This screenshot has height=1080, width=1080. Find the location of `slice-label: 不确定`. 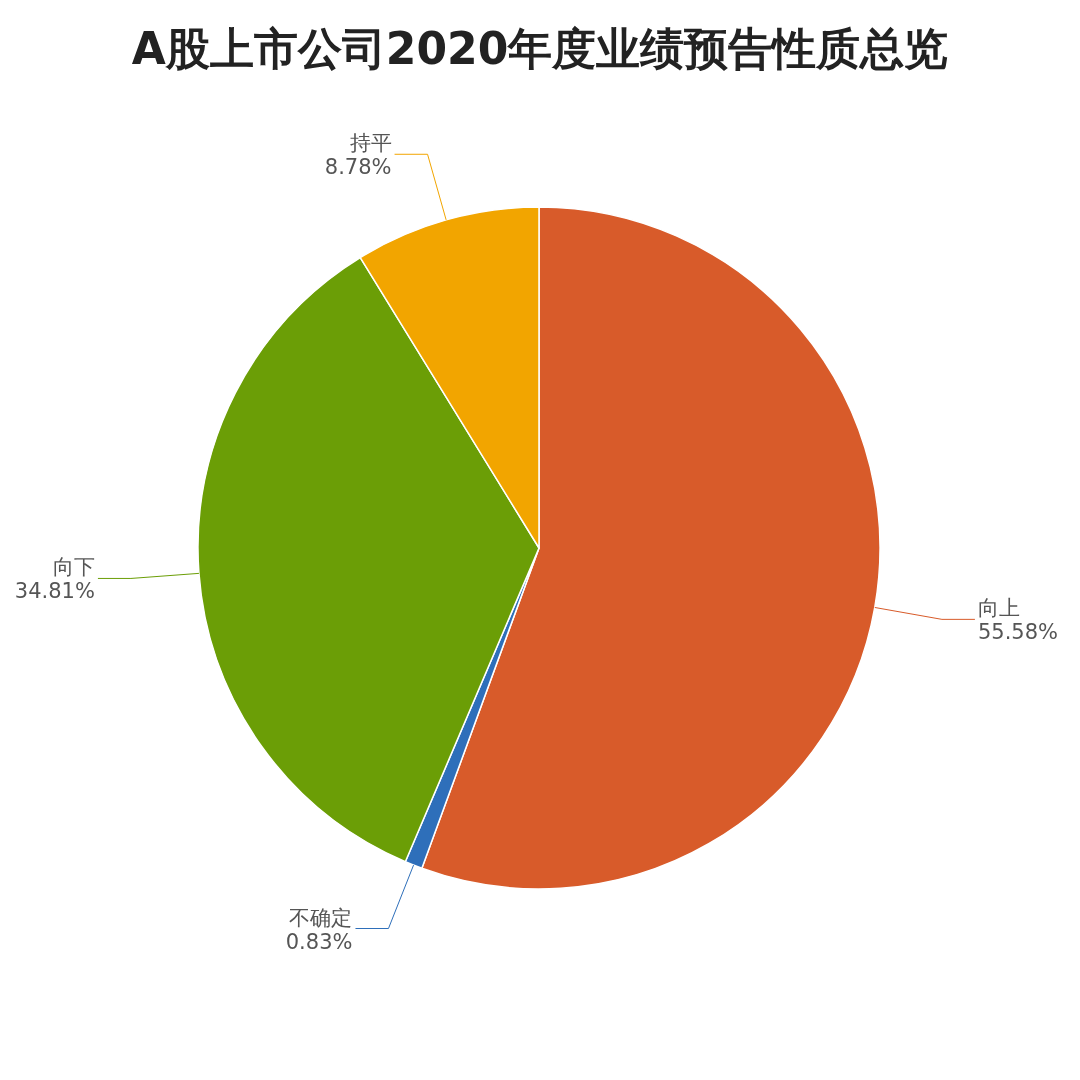

slice-label: 不确定 is located at coordinates (321, 917).